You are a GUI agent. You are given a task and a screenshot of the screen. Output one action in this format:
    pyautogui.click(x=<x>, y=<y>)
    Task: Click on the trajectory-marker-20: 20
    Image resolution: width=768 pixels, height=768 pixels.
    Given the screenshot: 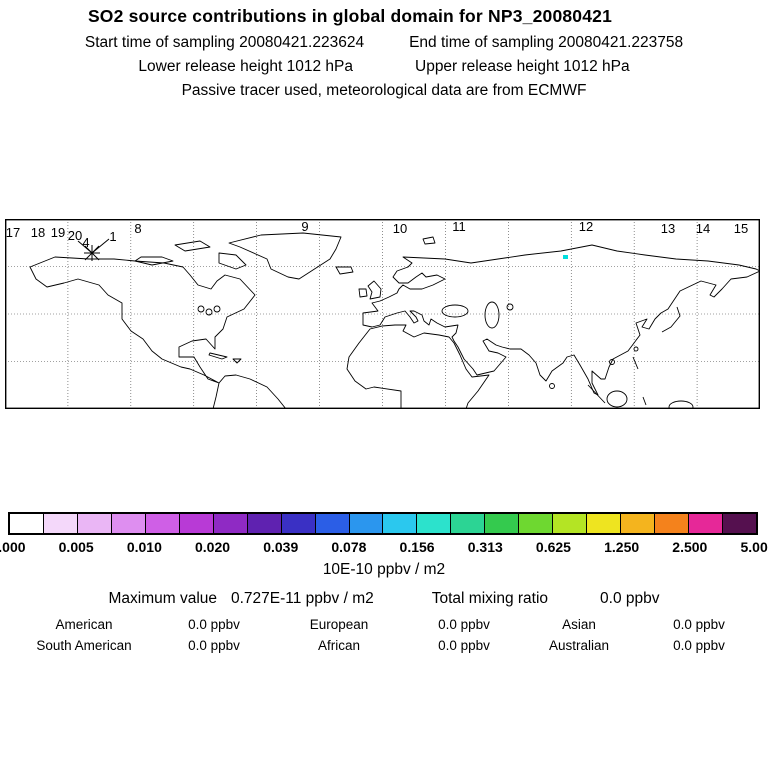 What is the action you would take?
    pyautogui.click(x=75, y=235)
    